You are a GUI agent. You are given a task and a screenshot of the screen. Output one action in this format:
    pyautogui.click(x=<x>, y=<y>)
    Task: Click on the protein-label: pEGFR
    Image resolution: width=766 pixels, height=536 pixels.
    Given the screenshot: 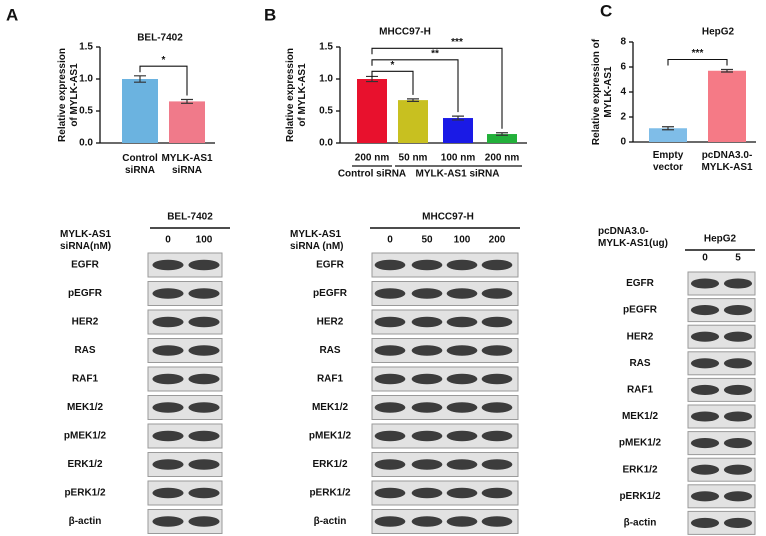 What is the action you would take?
    pyautogui.click(x=85, y=293)
    